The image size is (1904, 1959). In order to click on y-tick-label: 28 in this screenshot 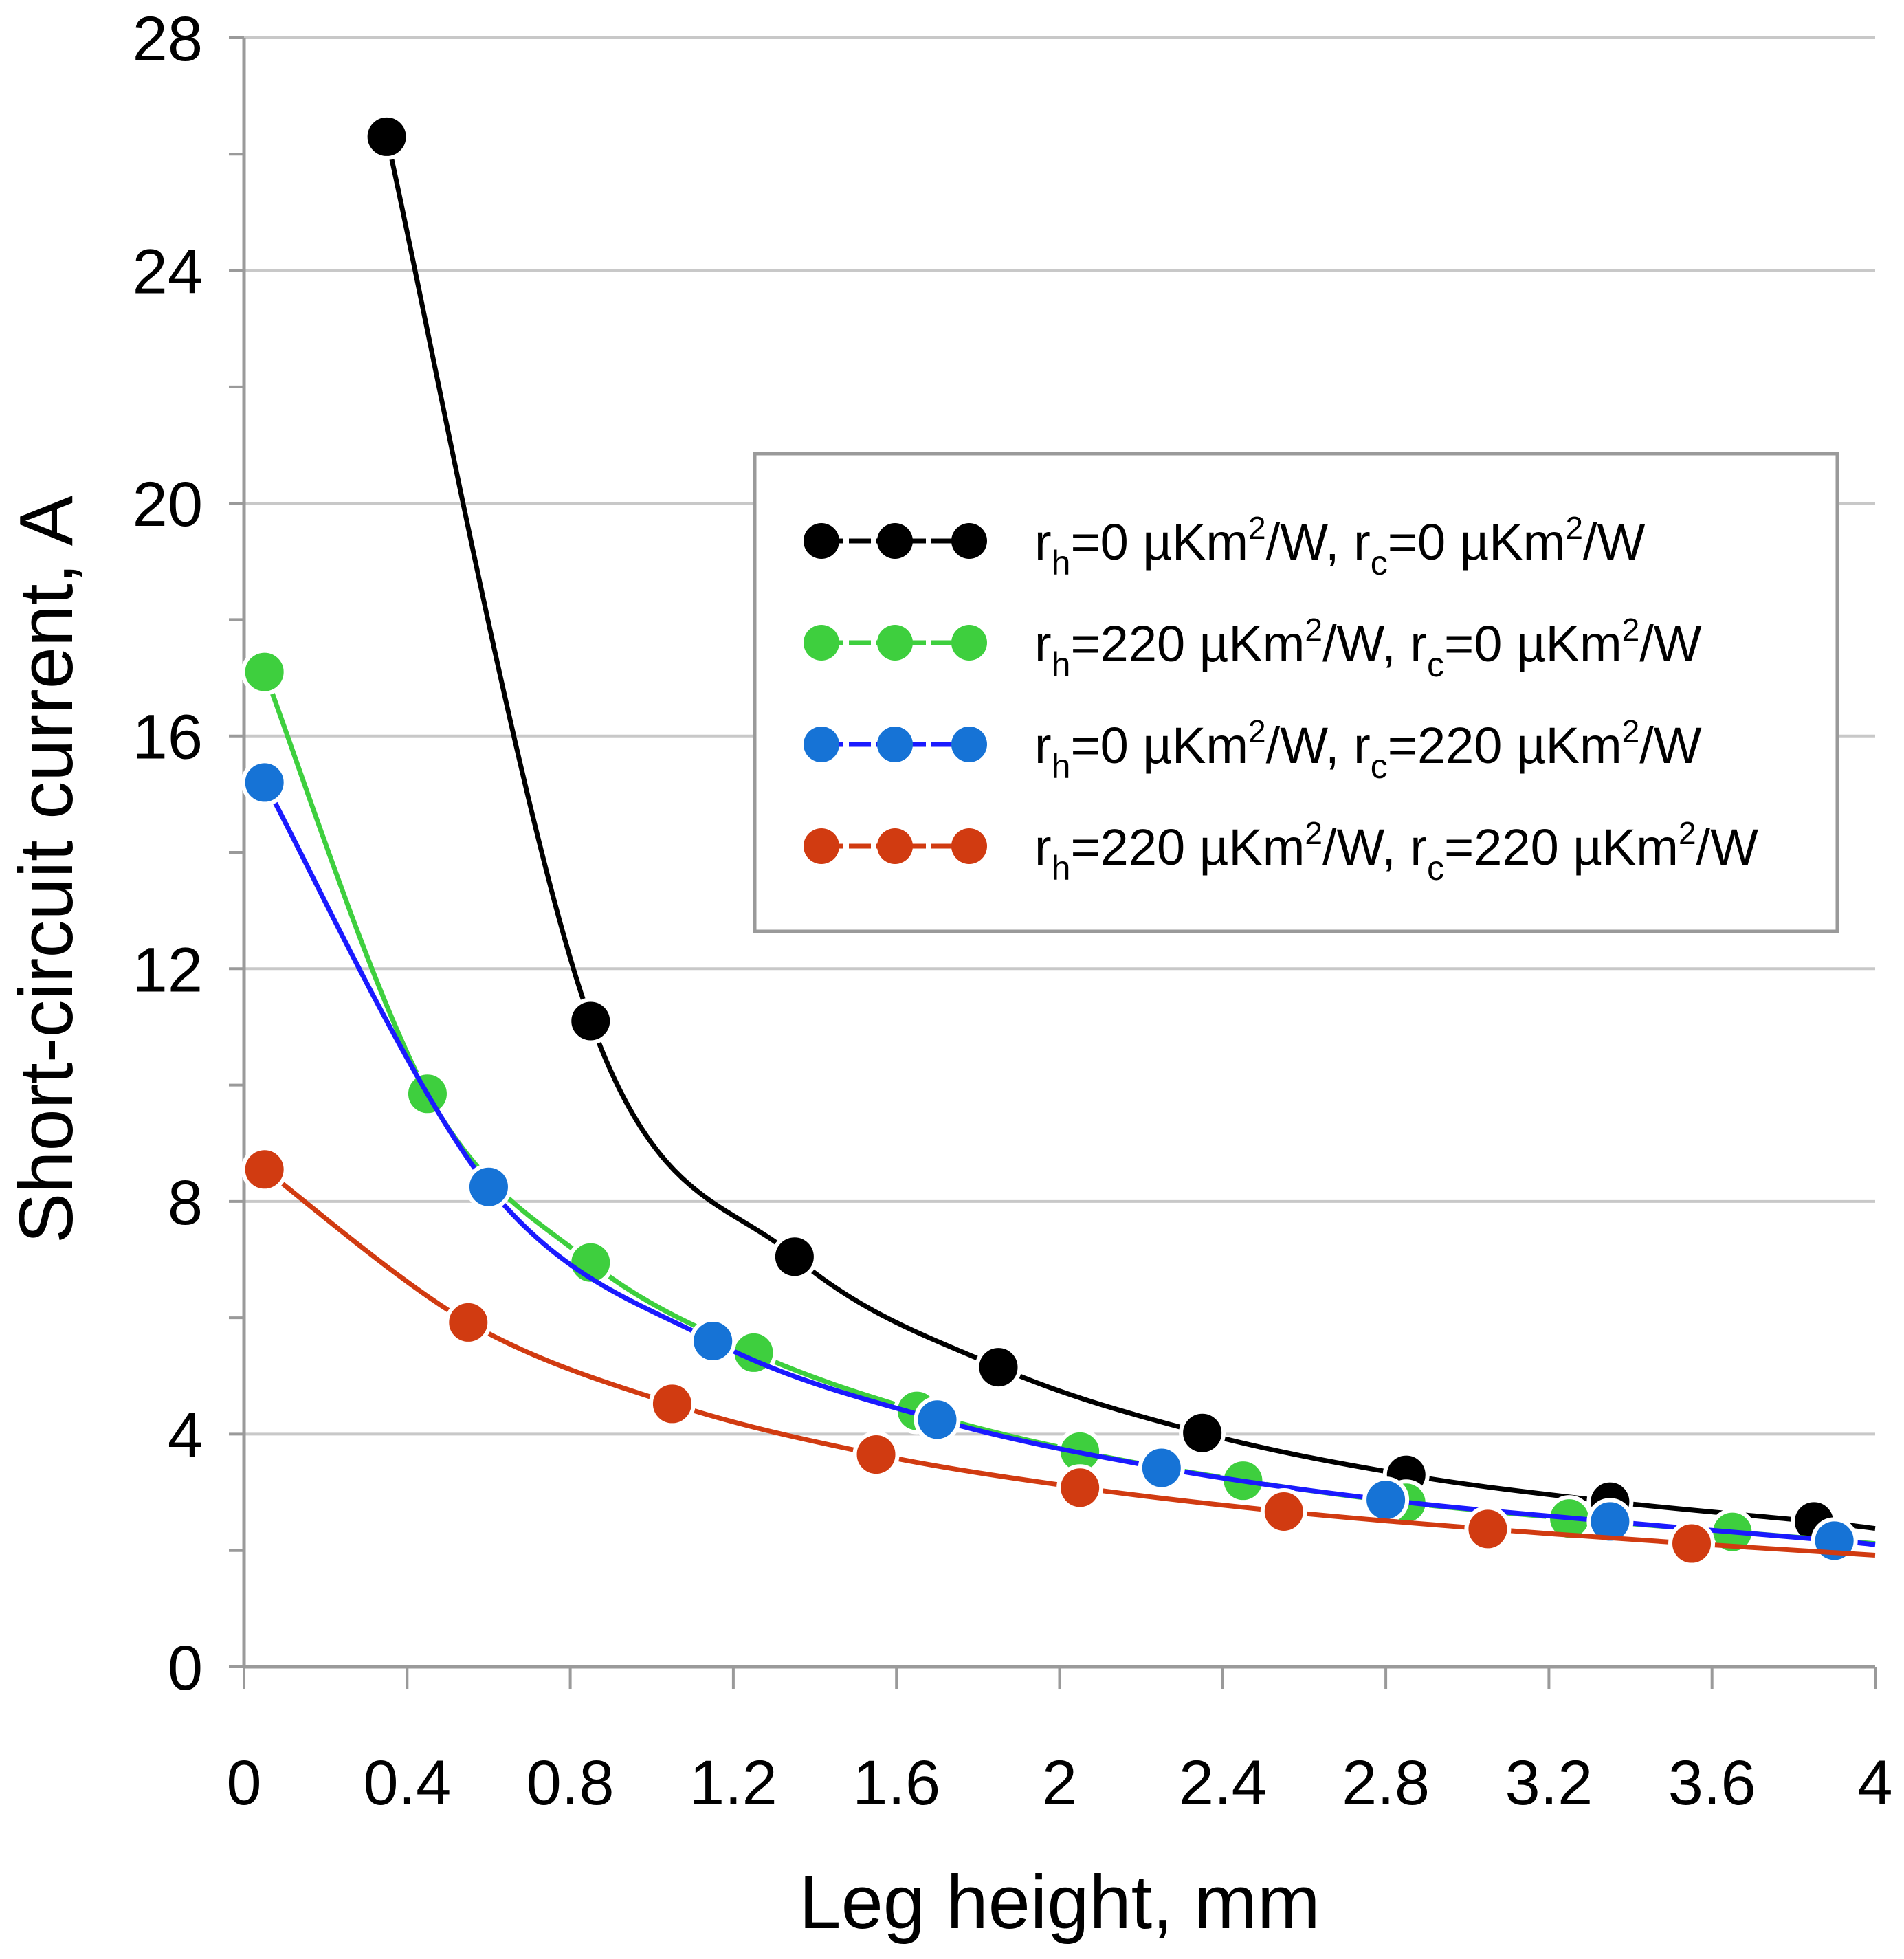, I will do `click(168, 39)`.